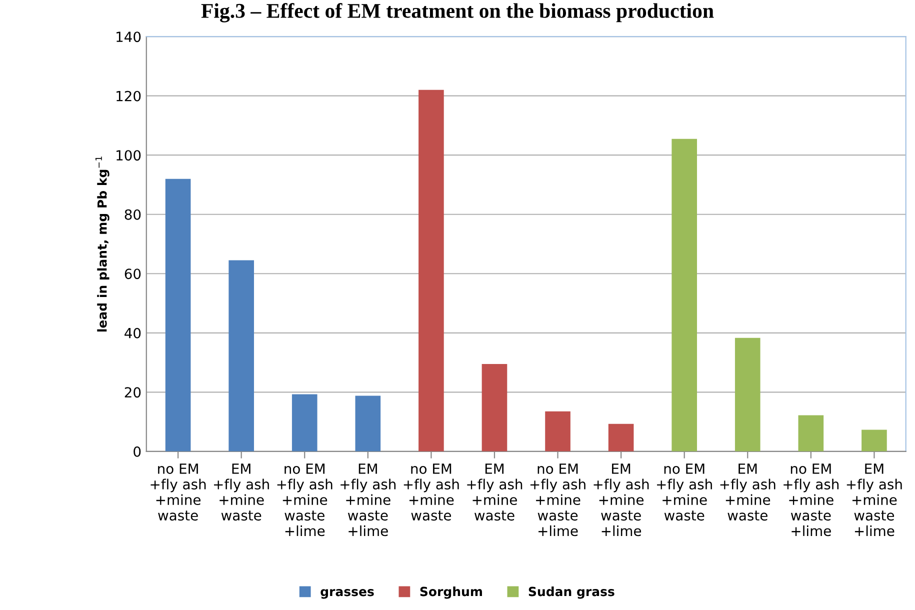  Describe the element at coordinates (137, 451) in the screenshot. I see `y-tick-label: 0` at that location.